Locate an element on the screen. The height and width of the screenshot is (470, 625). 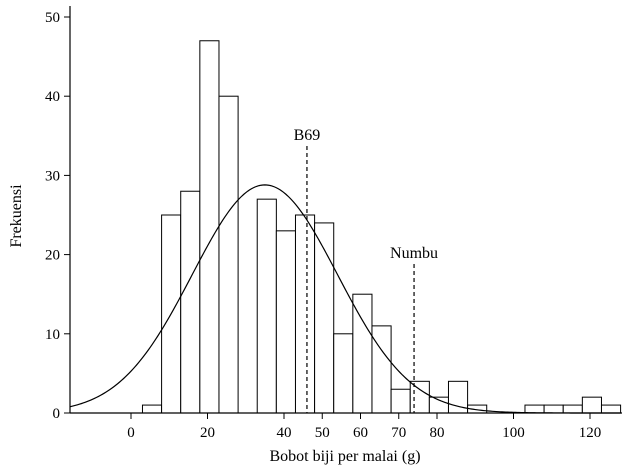
x-tick-label: 120 is located at coordinates (590, 433).